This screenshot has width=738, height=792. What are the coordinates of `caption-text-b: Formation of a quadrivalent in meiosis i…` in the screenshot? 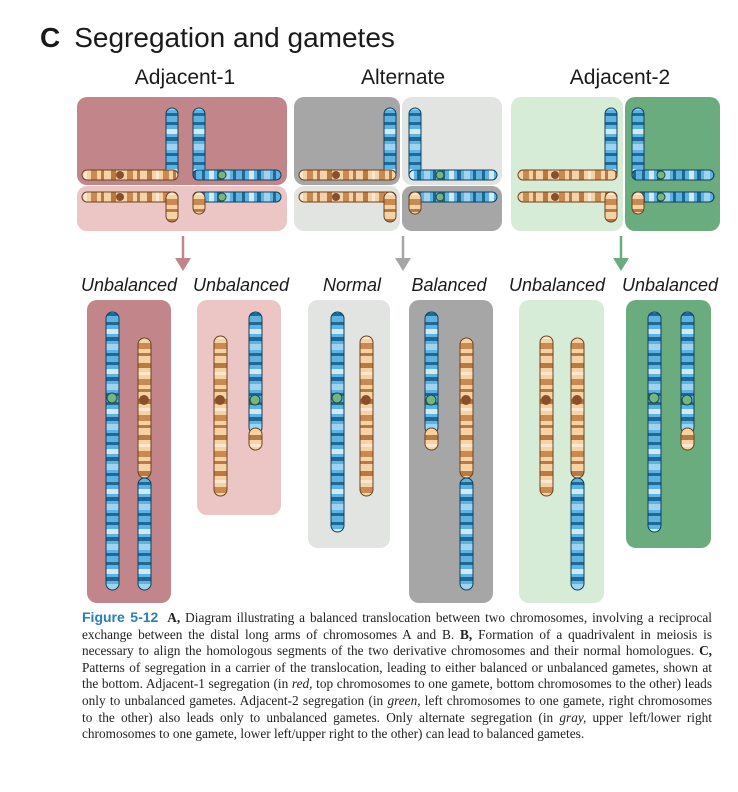 It's located at (397, 642).